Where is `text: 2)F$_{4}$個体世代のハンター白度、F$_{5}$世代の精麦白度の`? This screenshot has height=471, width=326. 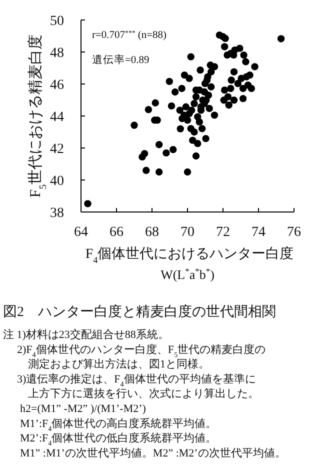
text: 2)F$_{4}$個体世代のハンター白度、F$_{5}$世代の精麦白度の is located at coordinates (141, 350).